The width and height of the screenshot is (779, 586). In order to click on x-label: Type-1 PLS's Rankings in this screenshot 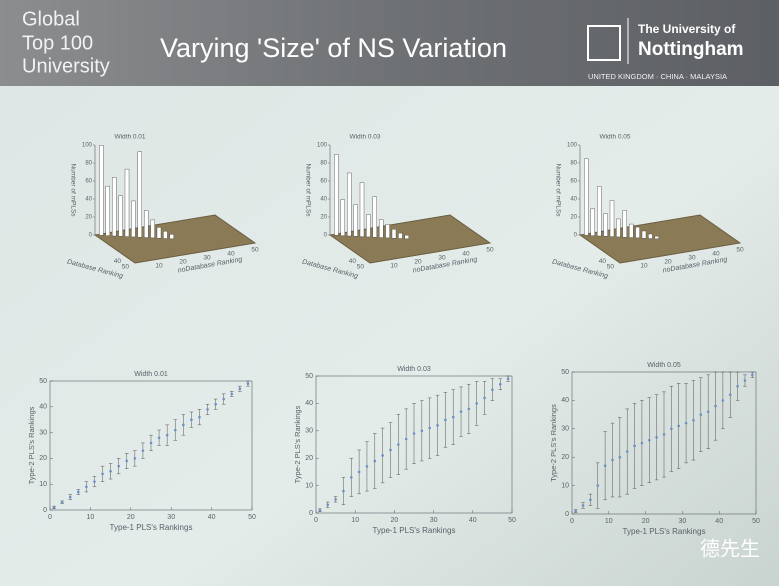, I will do `click(151, 527)`.